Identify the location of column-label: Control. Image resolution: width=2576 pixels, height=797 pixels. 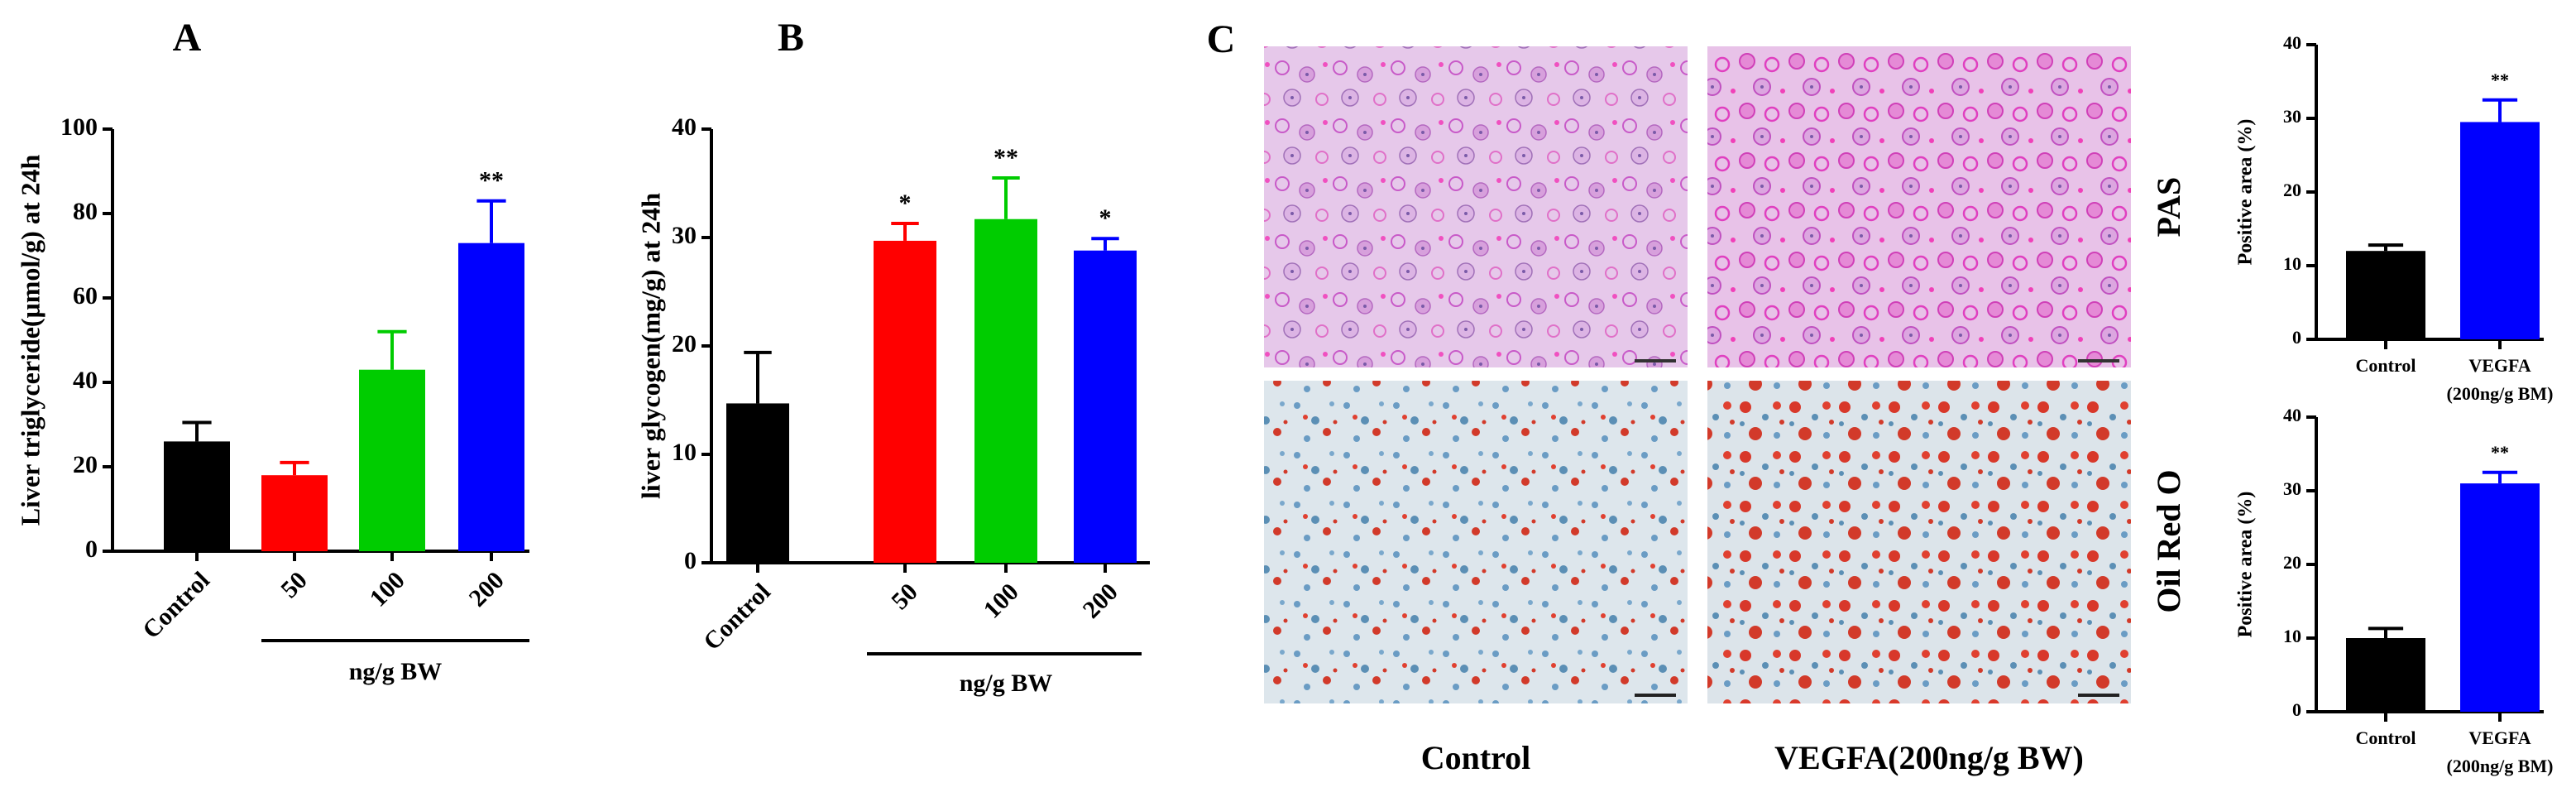
(1476, 758).